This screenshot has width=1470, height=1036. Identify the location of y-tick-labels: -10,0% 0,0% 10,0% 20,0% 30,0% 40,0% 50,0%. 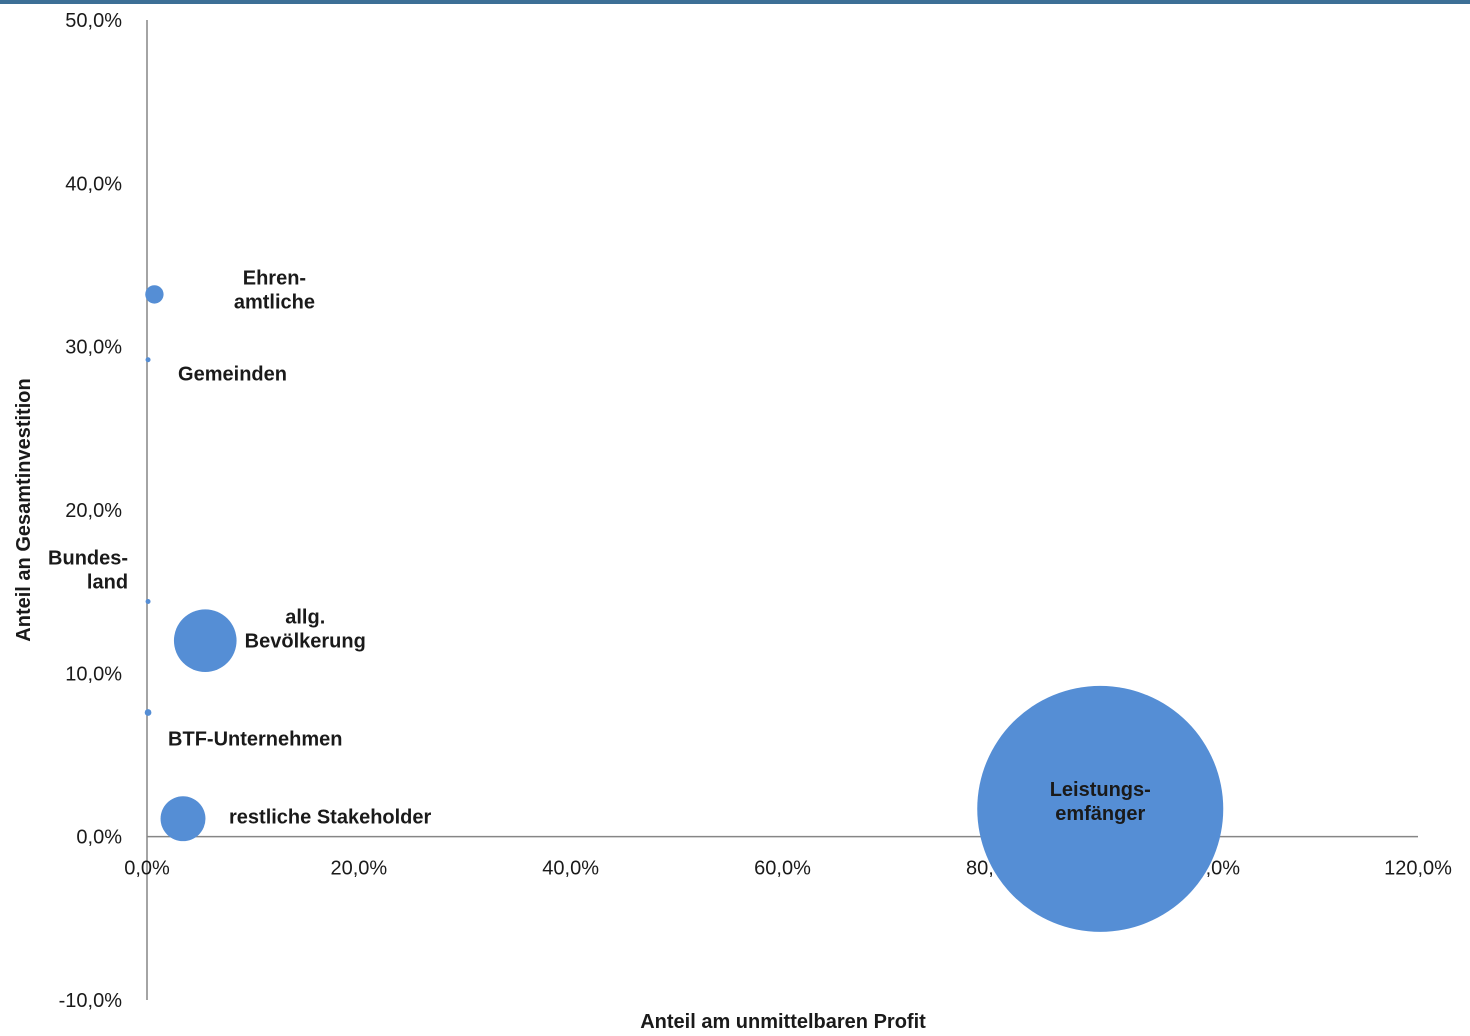
(91, 511).